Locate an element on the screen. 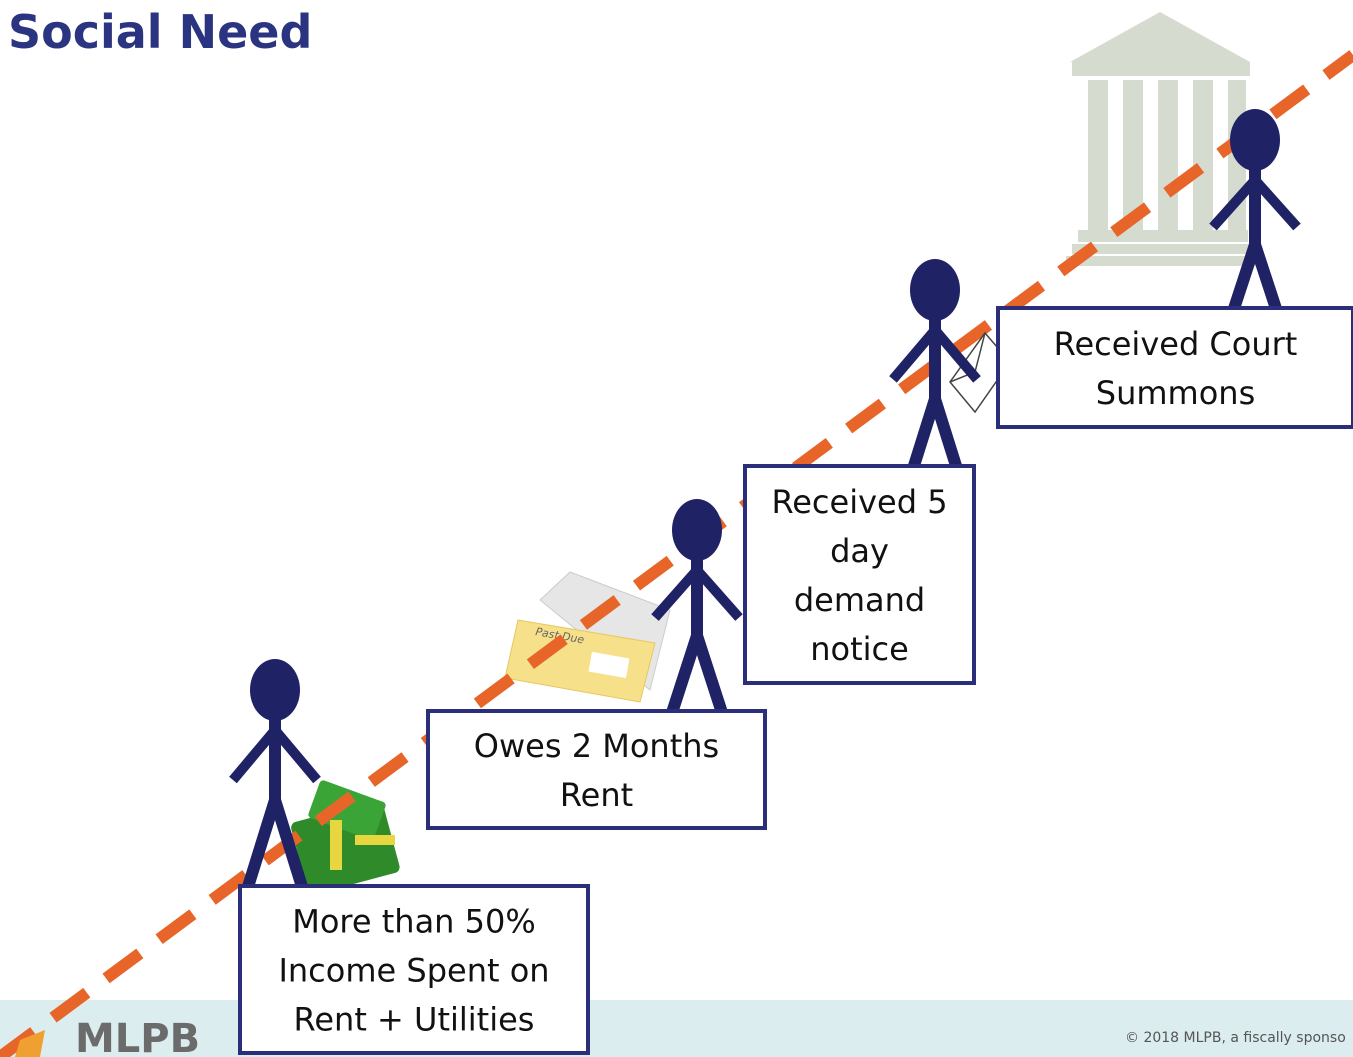  box-line: day is located at coordinates (859, 551).